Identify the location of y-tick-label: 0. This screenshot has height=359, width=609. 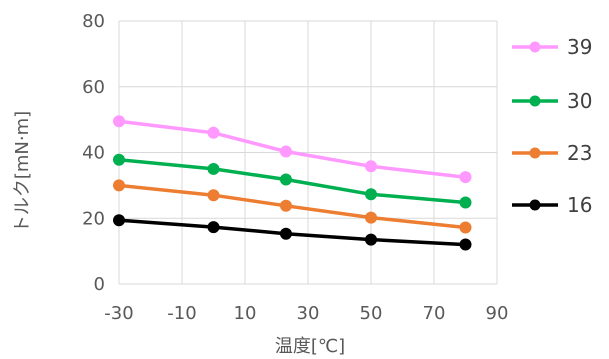
(99, 284).